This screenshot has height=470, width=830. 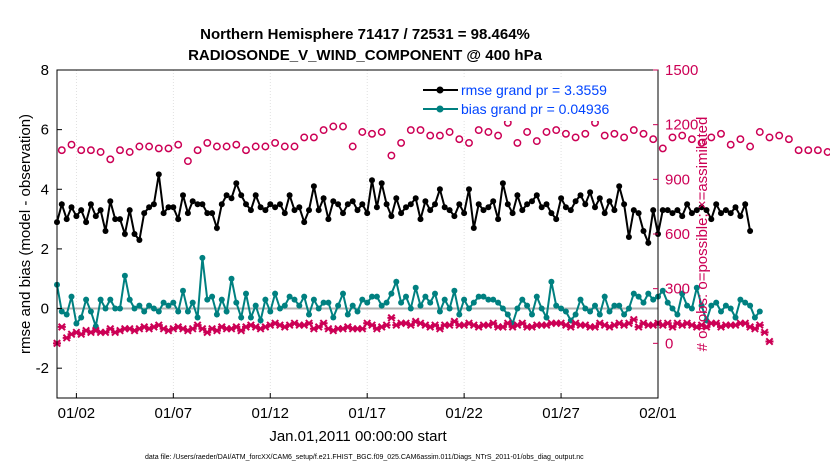 What do you see at coordinates (534, 90) in the screenshot?
I see `legend-rmse-label: rmse grand pr = 3.3559` at bounding box center [534, 90].